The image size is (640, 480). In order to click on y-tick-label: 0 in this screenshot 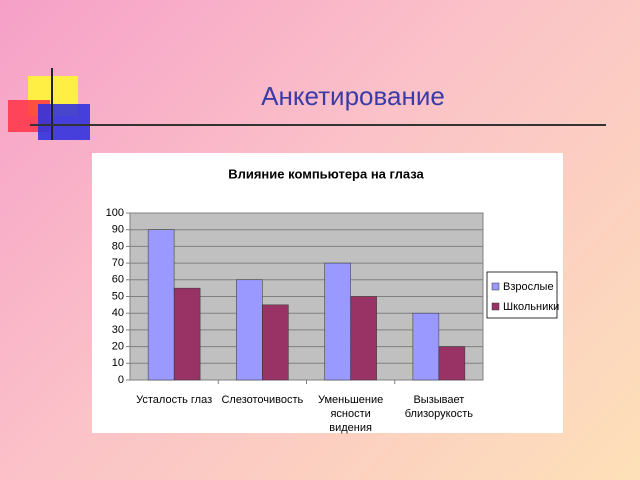, I will do `click(121, 380)`.